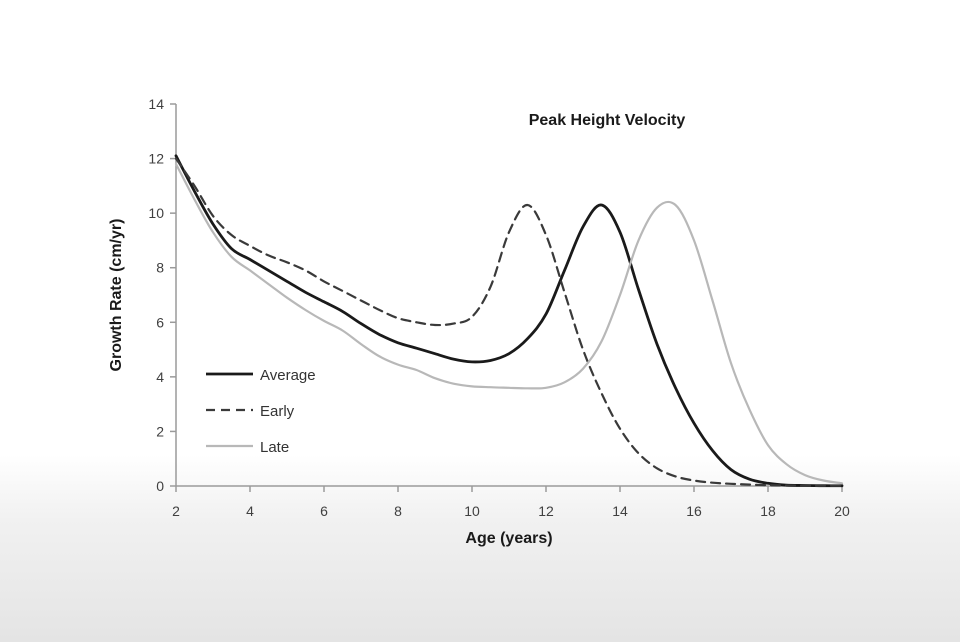 This screenshot has height=642, width=960. Describe the element at coordinates (546, 511) in the screenshot. I see `x-tick-label: 12` at that location.